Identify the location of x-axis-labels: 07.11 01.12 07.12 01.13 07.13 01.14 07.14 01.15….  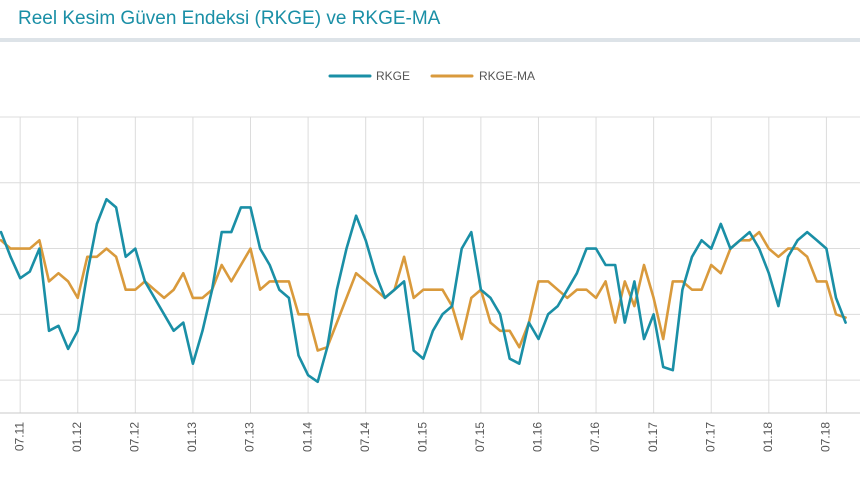
(422, 437).